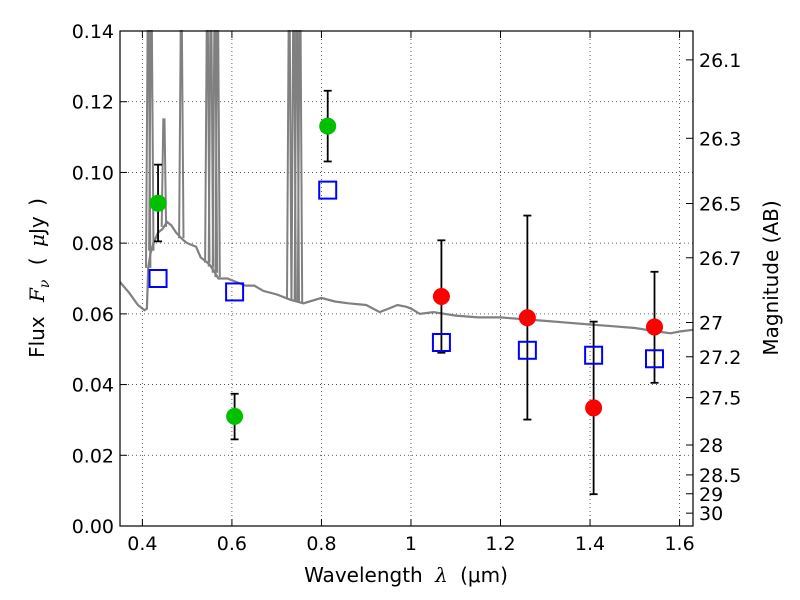 The width and height of the screenshot is (800, 600). Describe the element at coordinates (500, 544) in the screenshot. I see `x-tick-label: 1.2` at that location.